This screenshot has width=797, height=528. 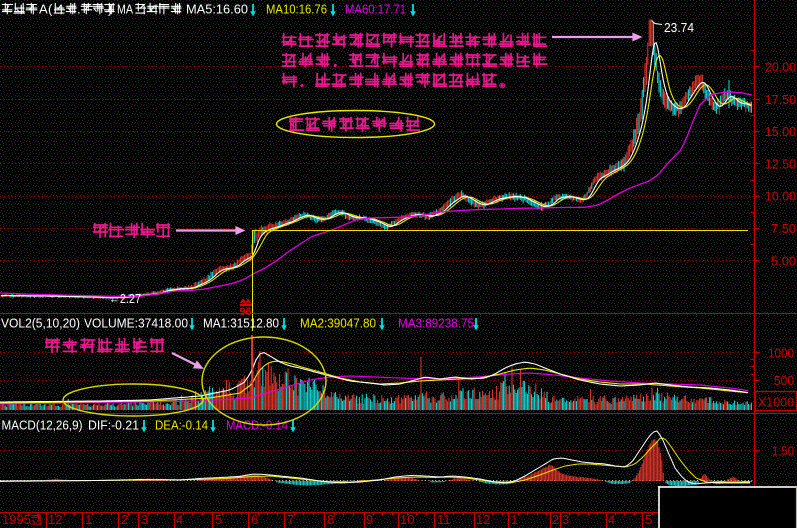 What do you see at coordinates (783, 260) in the screenshot?
I see `svg-text: 5.00` at bounding box center [783, 260].